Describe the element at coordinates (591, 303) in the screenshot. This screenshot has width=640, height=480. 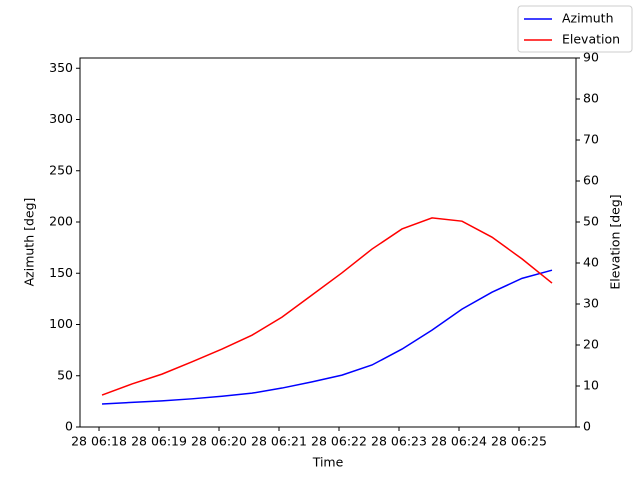
I see `y2-tick-label: 30` at that location.